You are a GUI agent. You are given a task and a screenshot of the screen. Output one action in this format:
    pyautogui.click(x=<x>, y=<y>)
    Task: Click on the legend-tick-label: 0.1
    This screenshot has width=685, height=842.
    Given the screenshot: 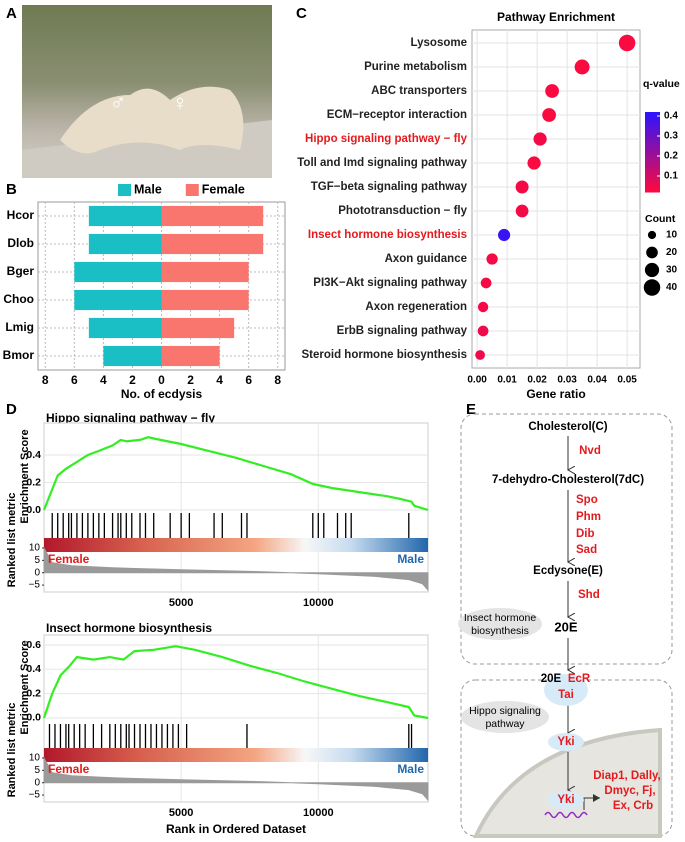 What is the action you would take?
    pyautogui.click(x=671, y=176)
    